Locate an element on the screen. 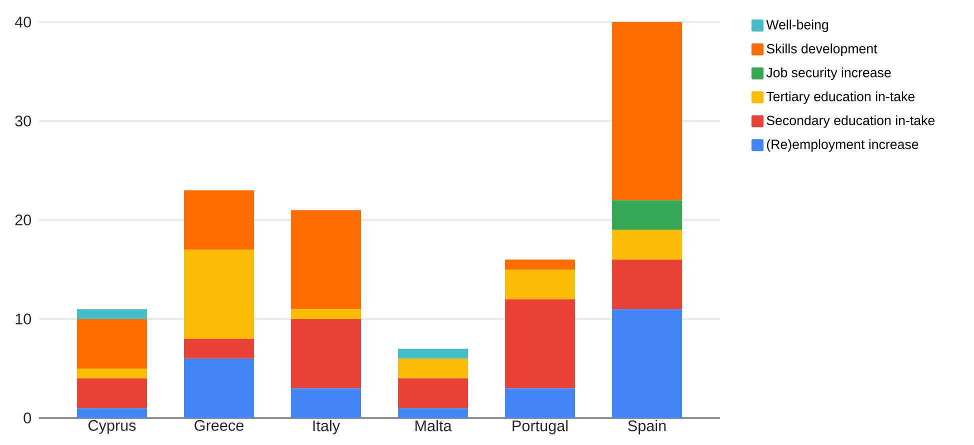 This screenshot has height=445, width=974. x-tick-label: Spain is located at coordinates (647, 427).